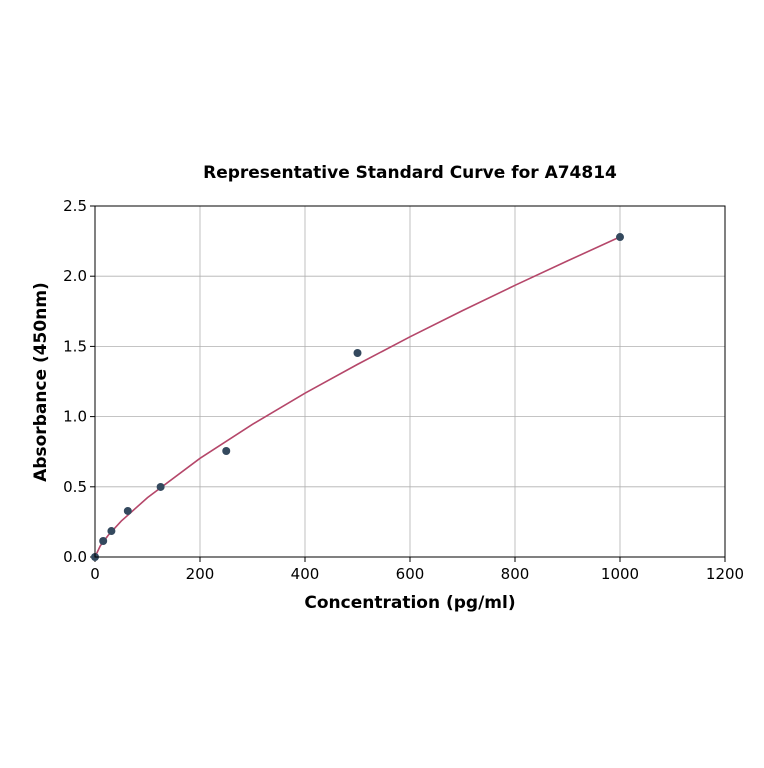 This screenshot has width=764, height=768. I want to click on x-tick-label: 200, so click(200, 574).